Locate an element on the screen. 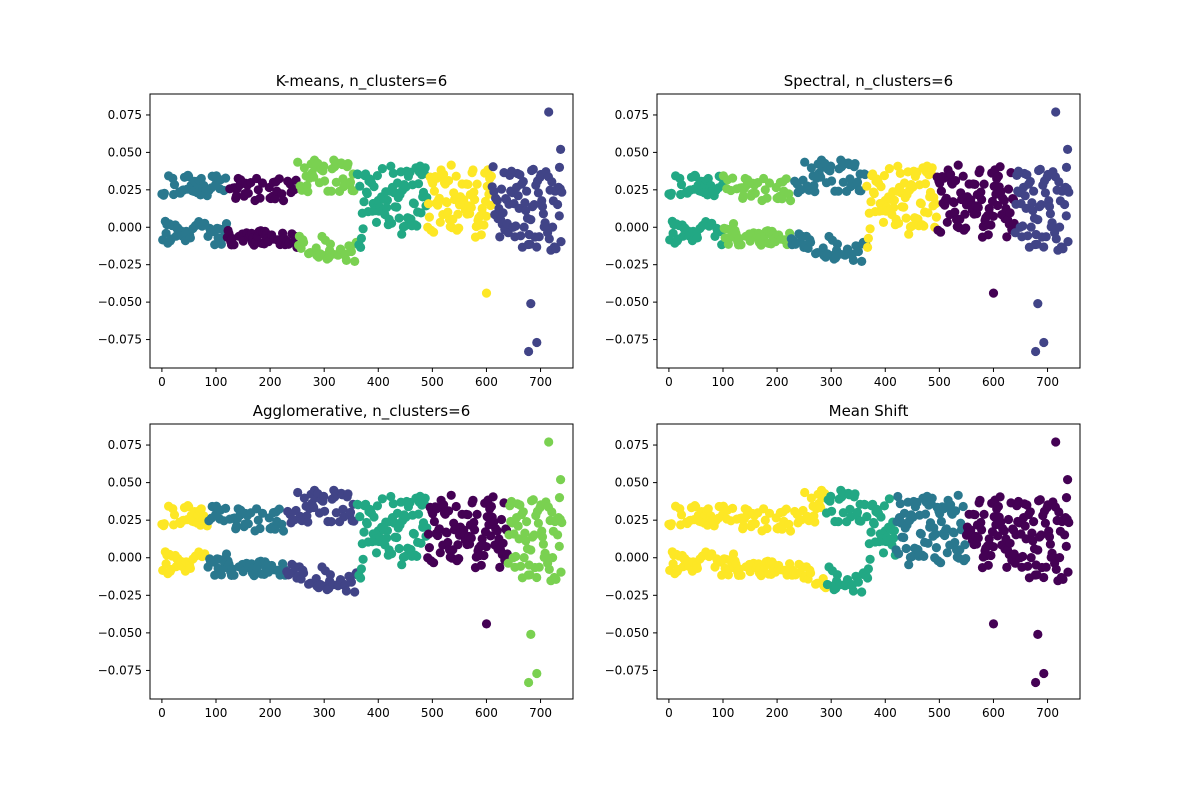 The width and height of the screenshot is (1200, 786). y-tick-label: 0.025 is located at coordinates (125, 520).